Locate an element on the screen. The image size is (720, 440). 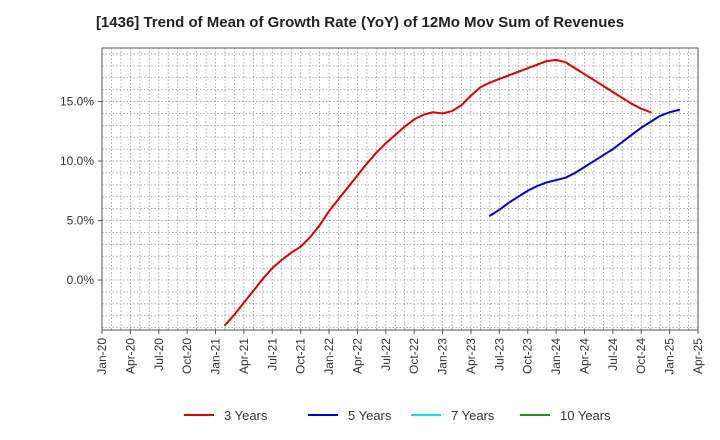
y-tick-label: 15.0% is located at coordinates (77, 102).